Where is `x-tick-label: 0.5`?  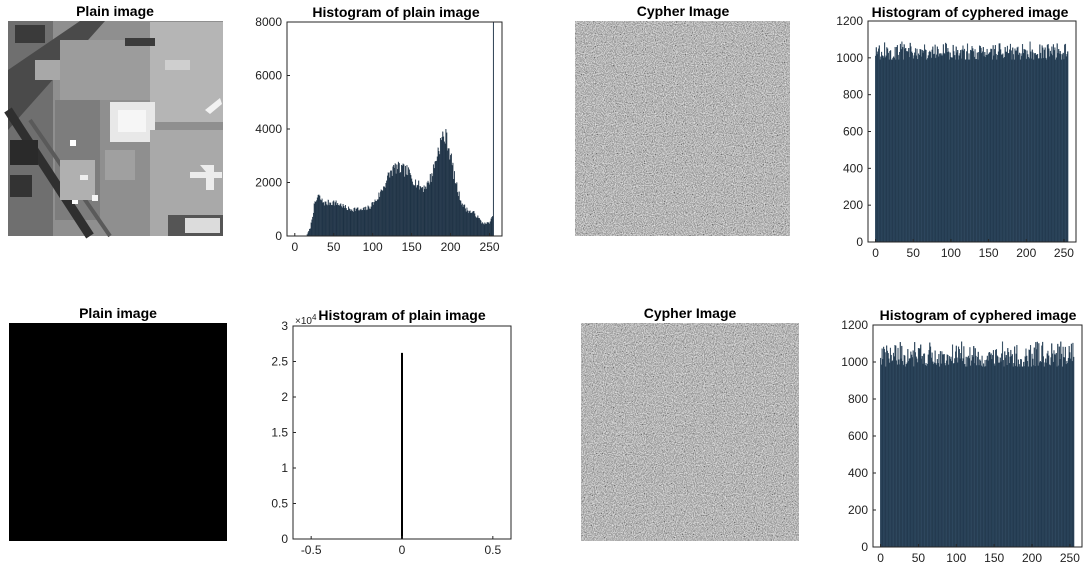
x-tick-label: 0.5 is located at coordinates (492, 550).